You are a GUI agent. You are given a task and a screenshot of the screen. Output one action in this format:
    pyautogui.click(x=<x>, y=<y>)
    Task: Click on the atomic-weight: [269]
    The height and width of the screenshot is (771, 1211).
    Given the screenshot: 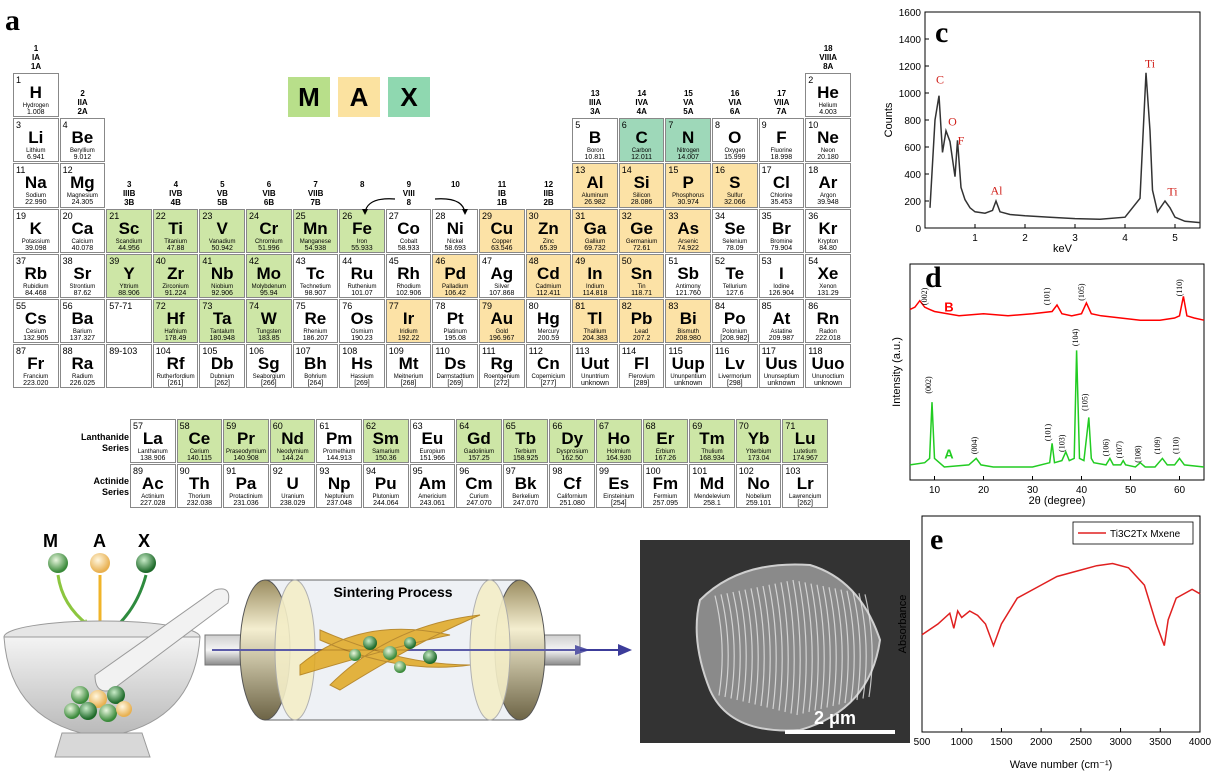 What is the action you would take?
    pyautogui.click(x=362, y=384)
    